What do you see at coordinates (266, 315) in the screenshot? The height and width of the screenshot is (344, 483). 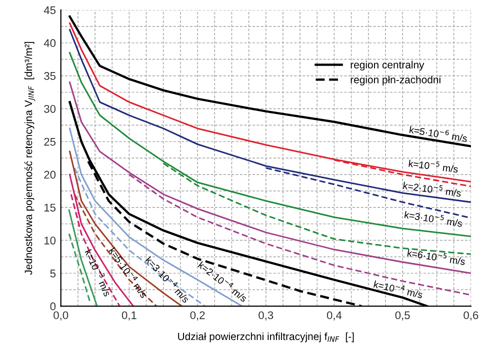 I see `x-tick-label: 0,3` at bounding box center [266, 315].